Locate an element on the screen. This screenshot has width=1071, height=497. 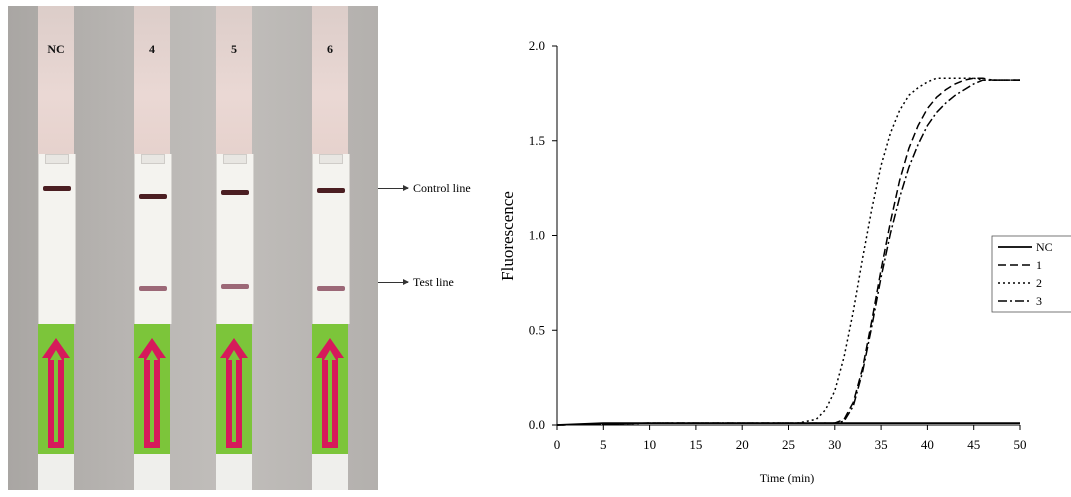
x-tick-label: 50 is located at coordinates (1020, 444).